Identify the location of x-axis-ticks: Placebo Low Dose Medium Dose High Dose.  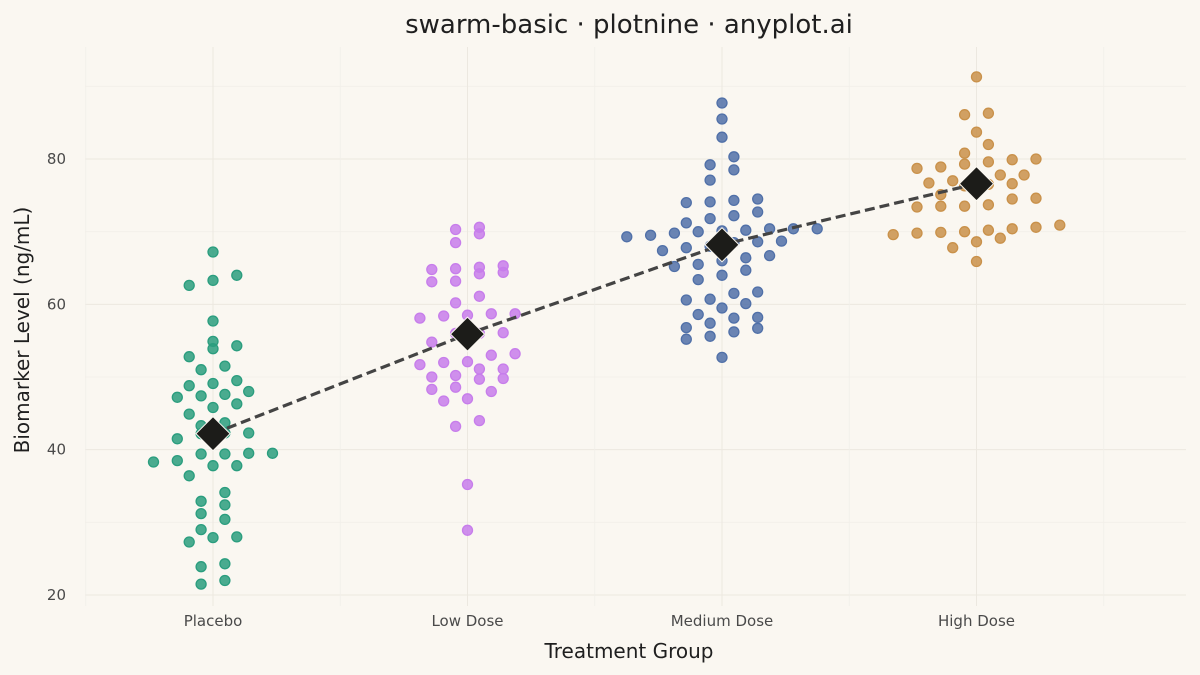
(599, 621).